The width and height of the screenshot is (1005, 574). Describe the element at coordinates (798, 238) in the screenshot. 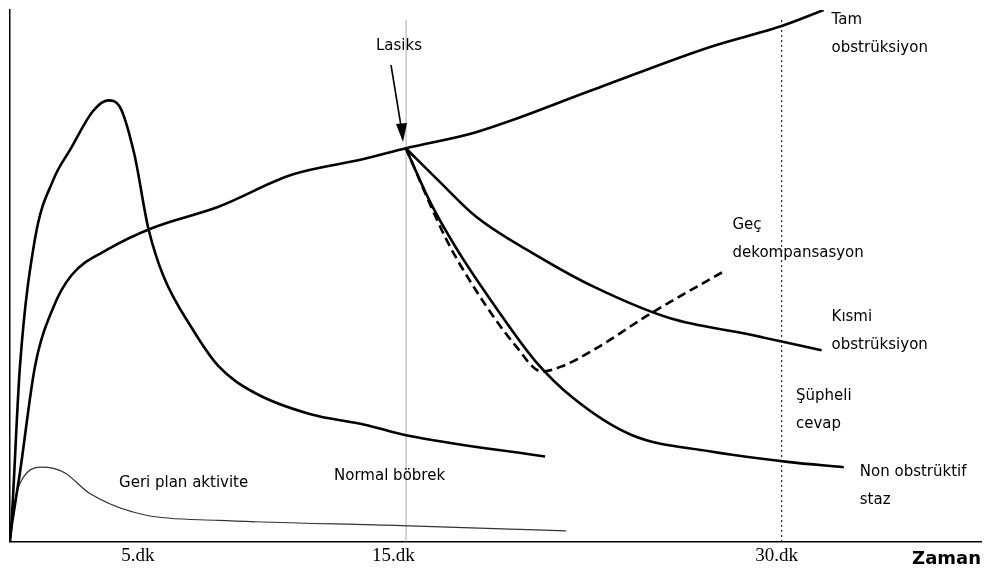

I see `series-label: Geç dekompansasyon` at that location.